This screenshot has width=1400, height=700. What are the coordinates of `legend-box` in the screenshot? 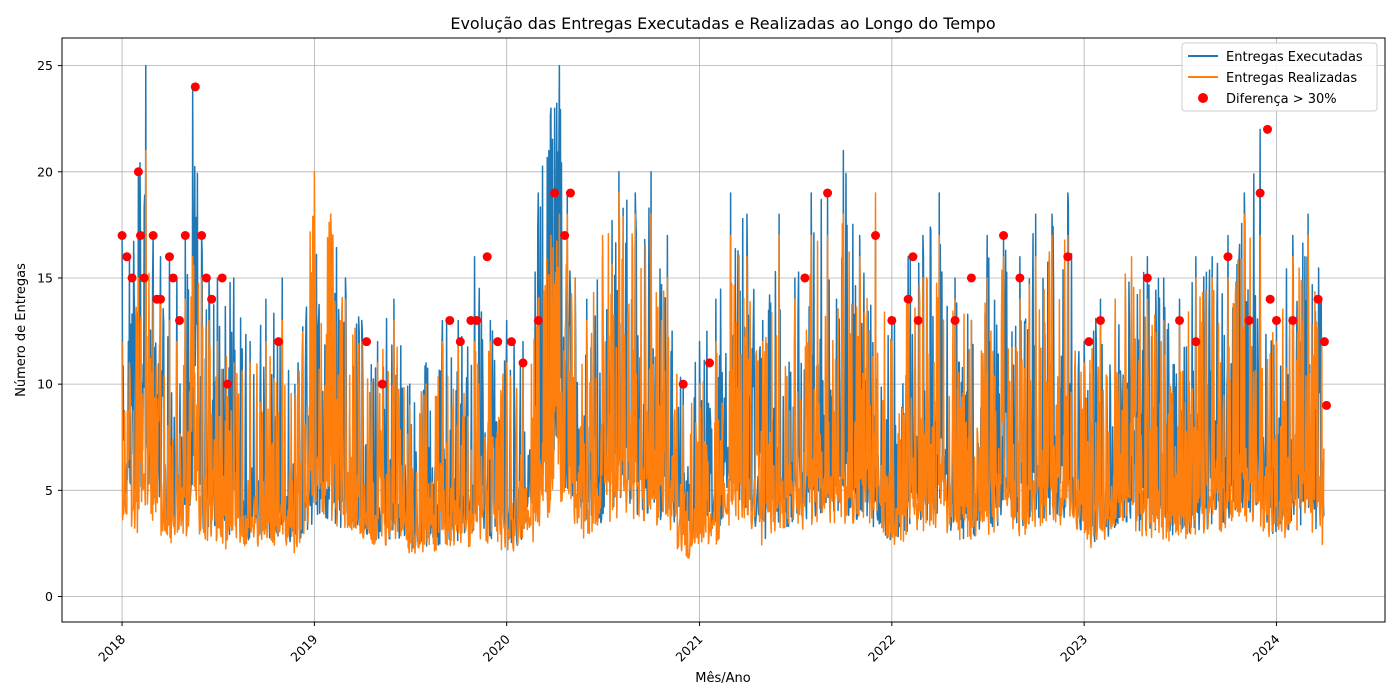 It's located at (1279, 77).